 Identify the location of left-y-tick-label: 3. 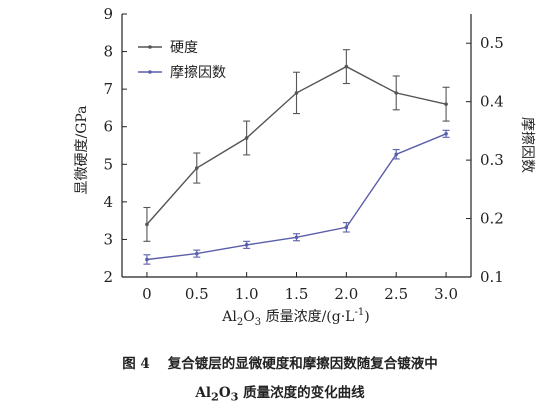
(108, 239).